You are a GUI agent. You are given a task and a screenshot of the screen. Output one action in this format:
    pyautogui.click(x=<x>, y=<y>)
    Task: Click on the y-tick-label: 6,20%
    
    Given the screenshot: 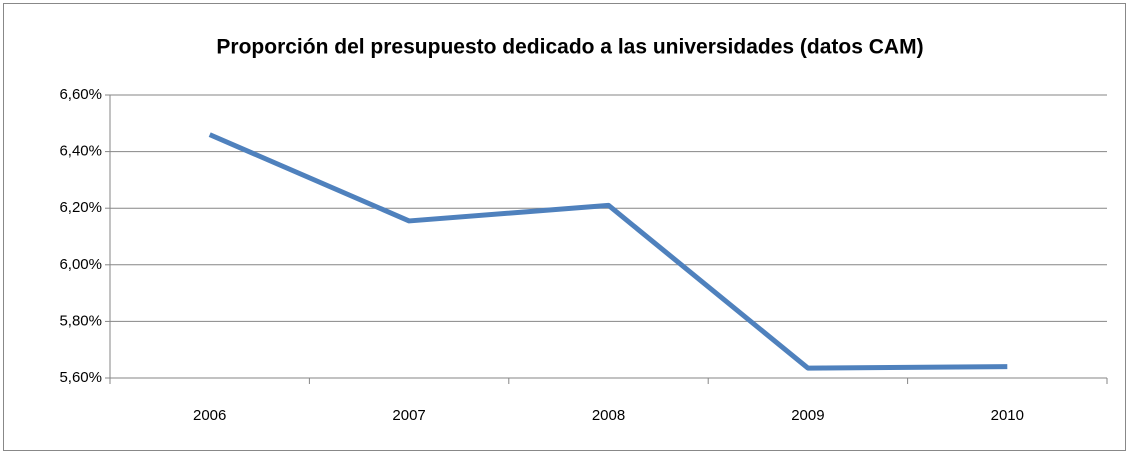 What is the action you would take?
    pyautogui.click(x=80, y=207)
    